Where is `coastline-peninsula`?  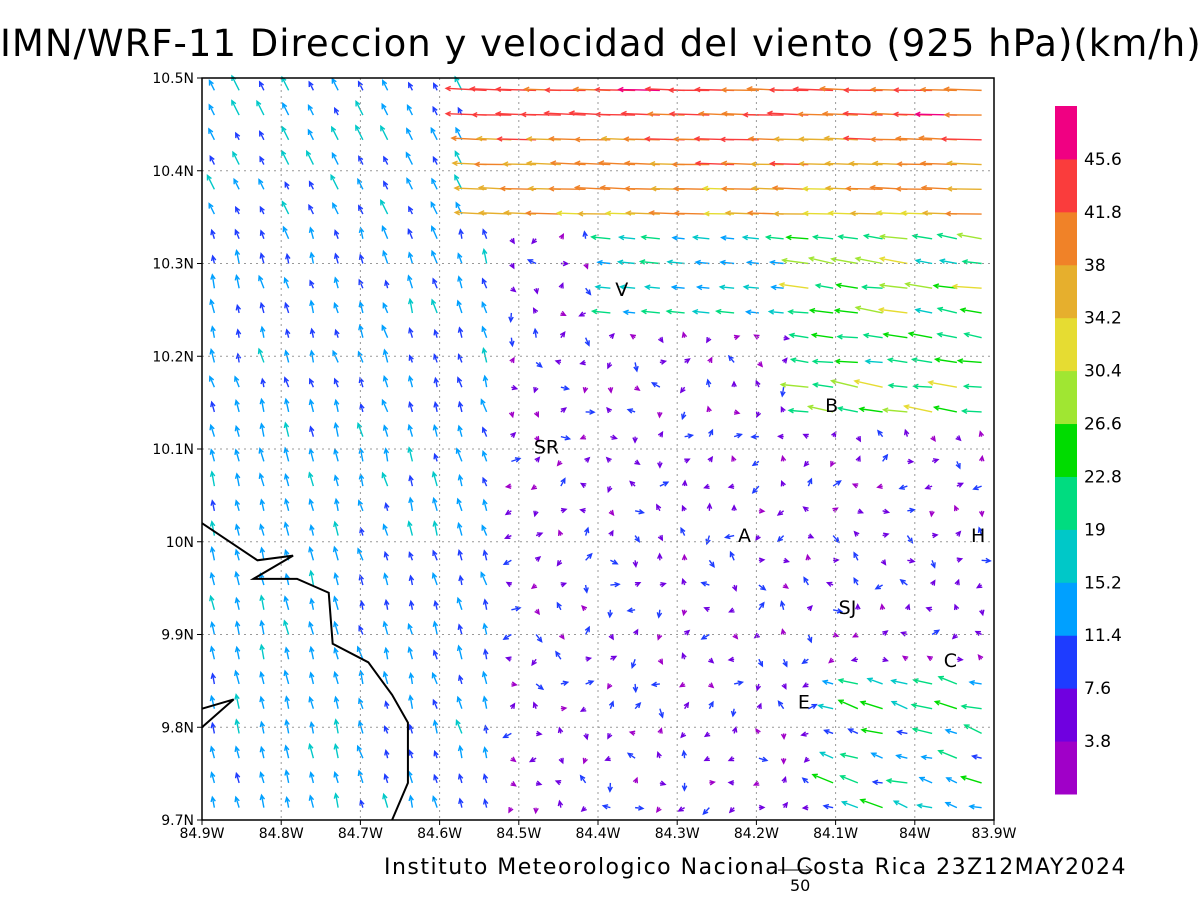
coastline-peninsula is located at coordinates (218, 713).